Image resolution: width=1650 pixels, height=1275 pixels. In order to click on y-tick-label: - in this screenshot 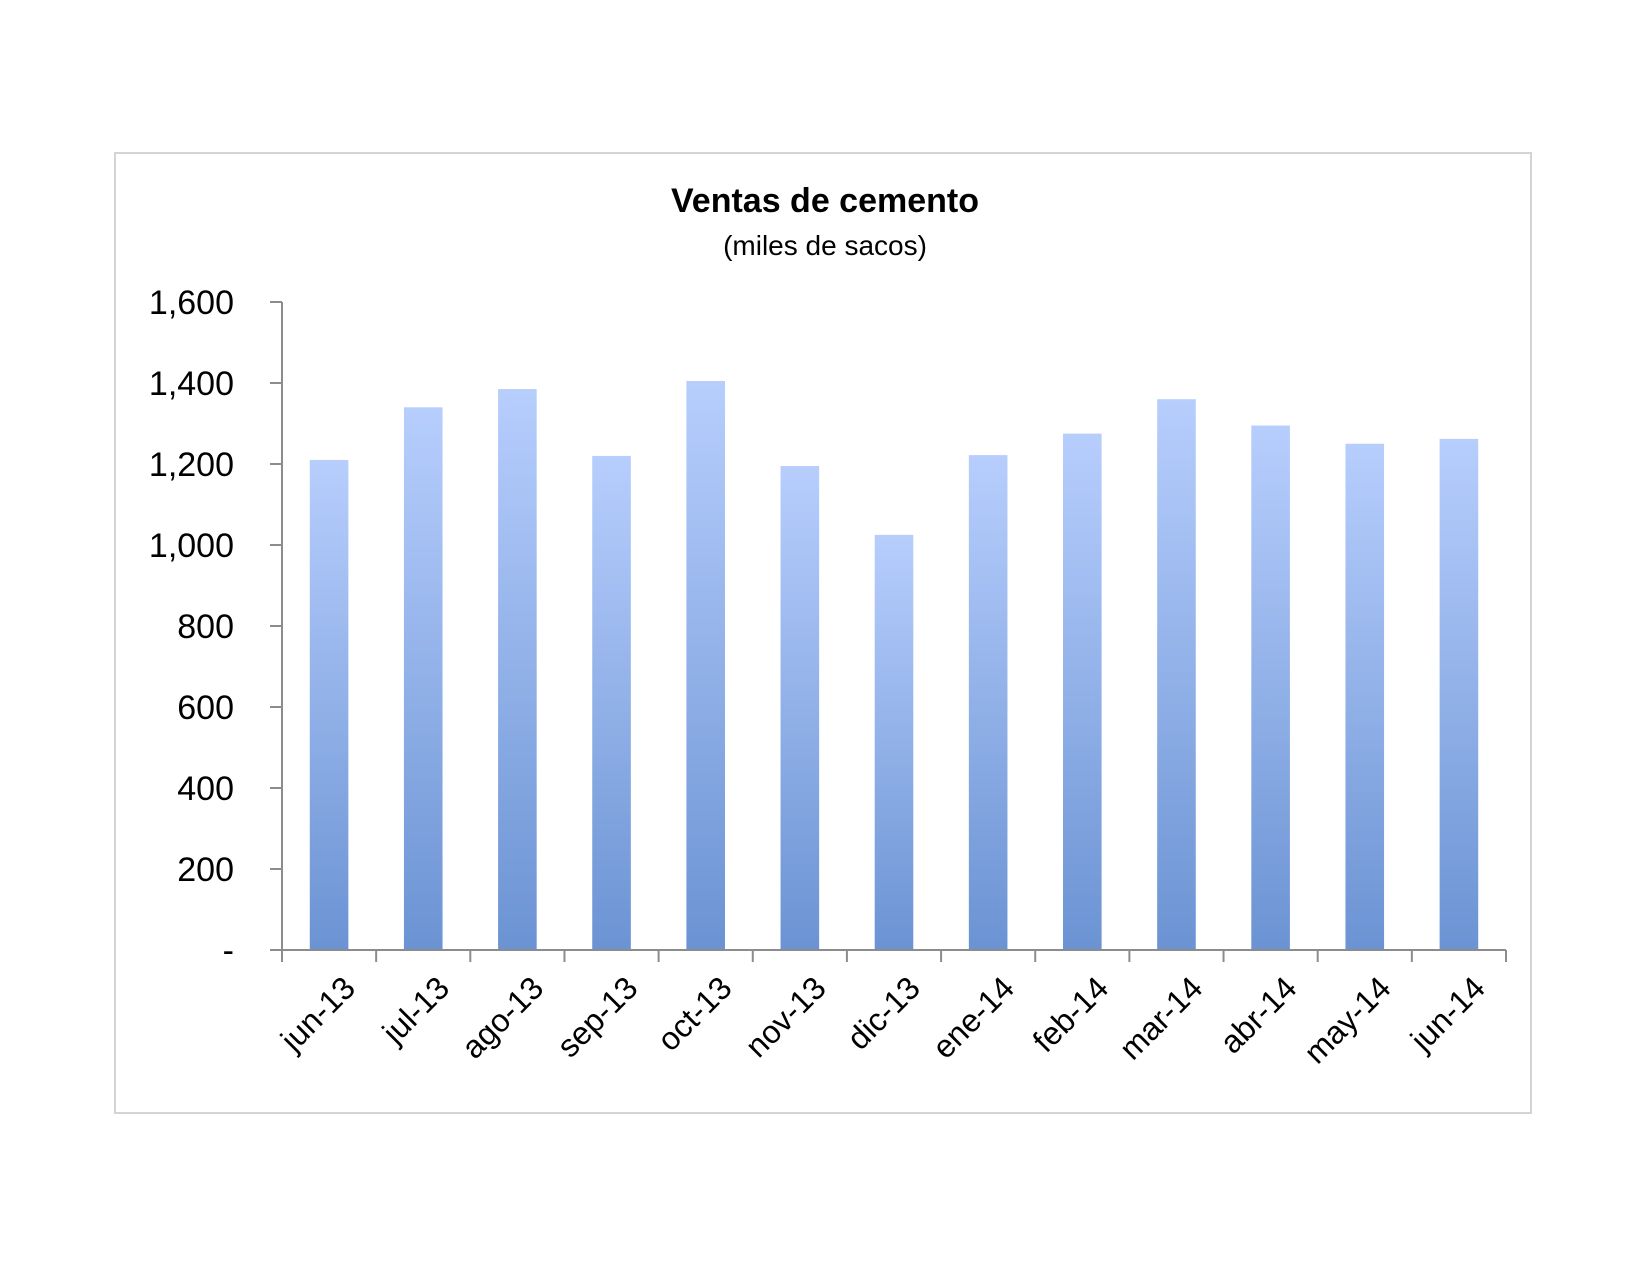, I will do `click(228, 951)`.